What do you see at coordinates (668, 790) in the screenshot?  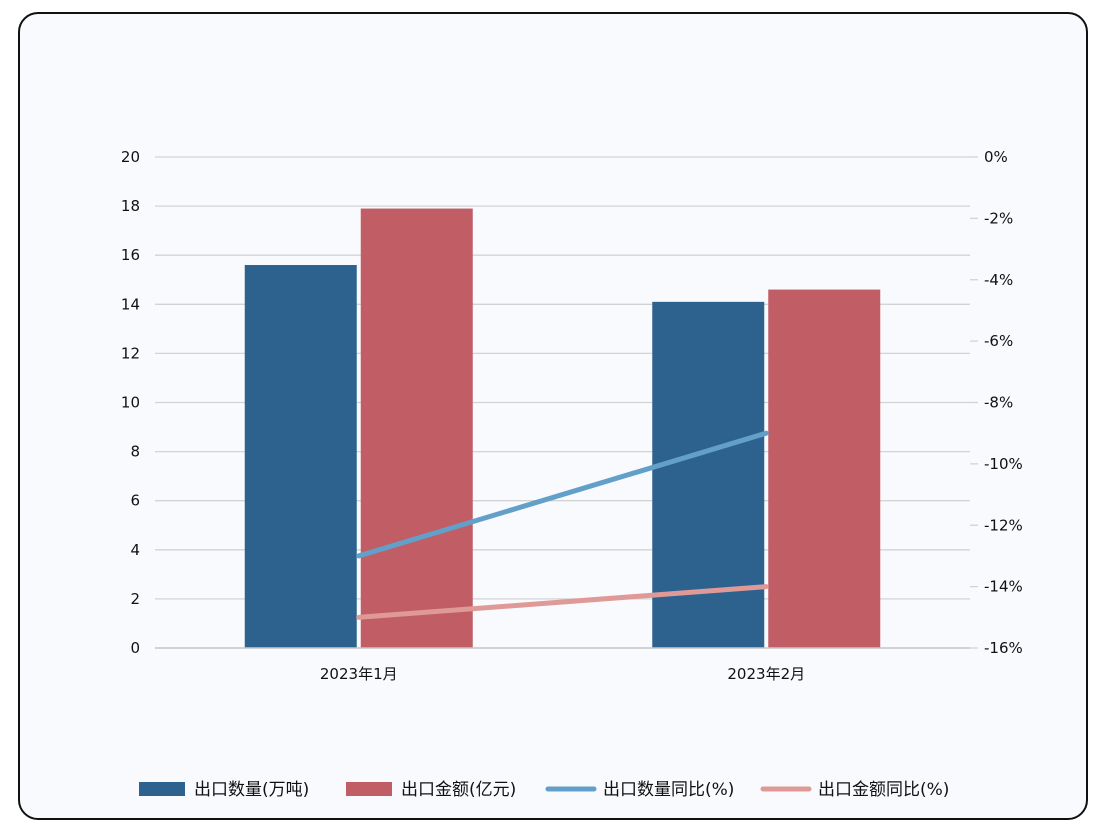 I see `legend-label: 出口数量同比(%)` at bounding box center [668, 790].